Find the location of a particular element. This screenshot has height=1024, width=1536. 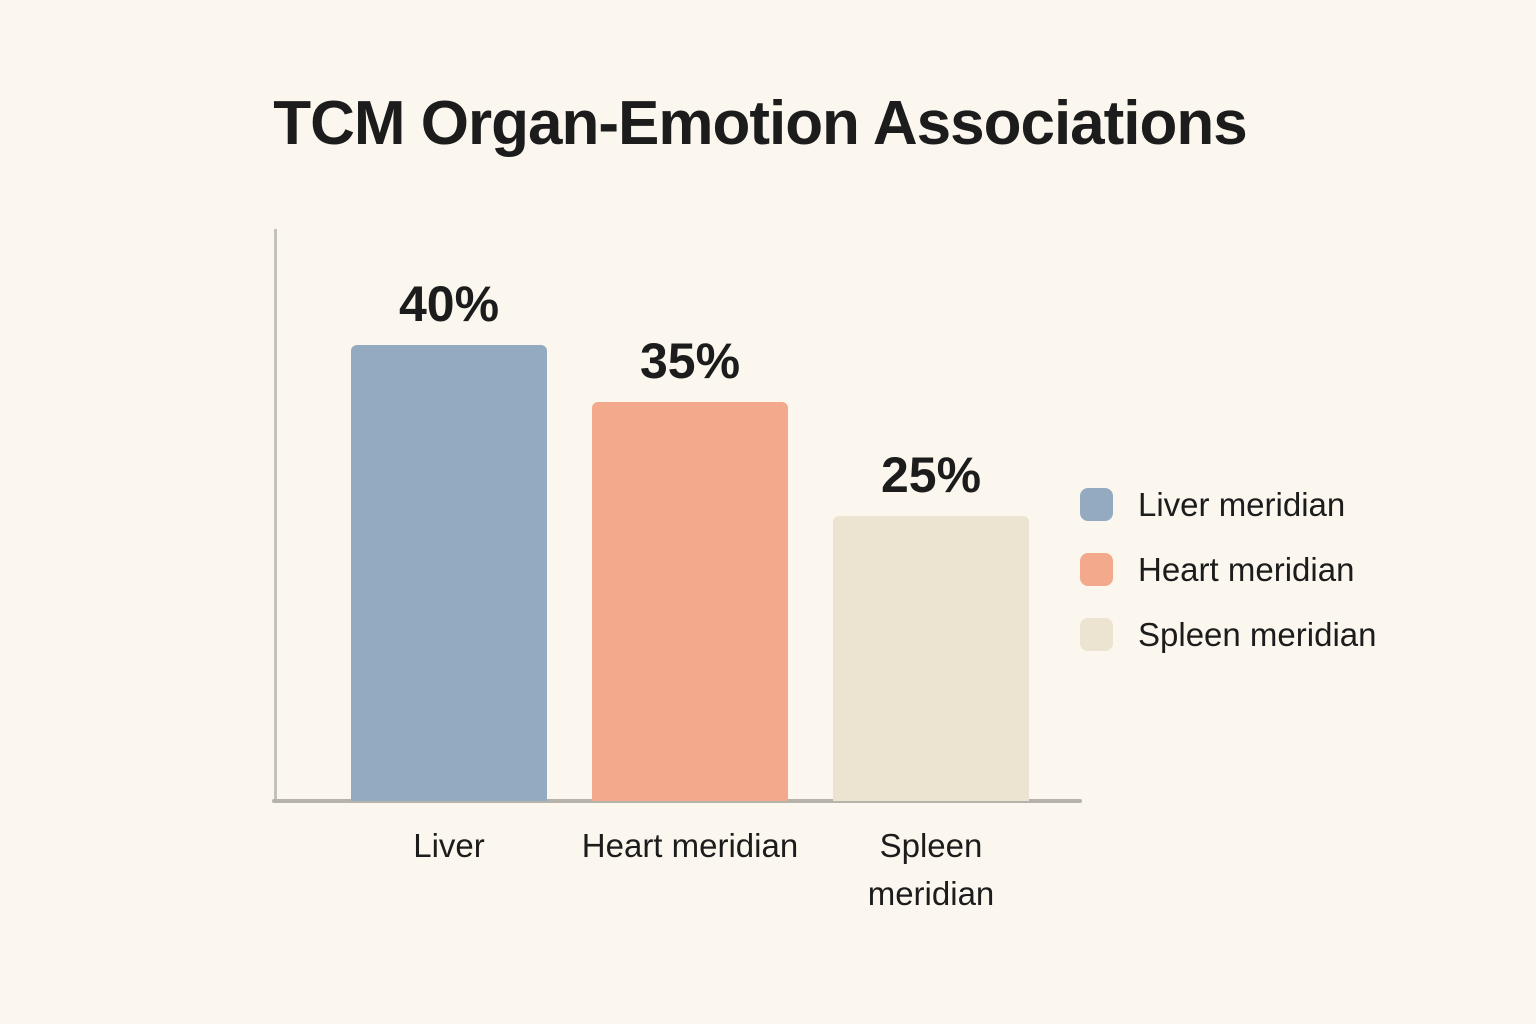

y-axis-line is located at coordinates (275, 515).